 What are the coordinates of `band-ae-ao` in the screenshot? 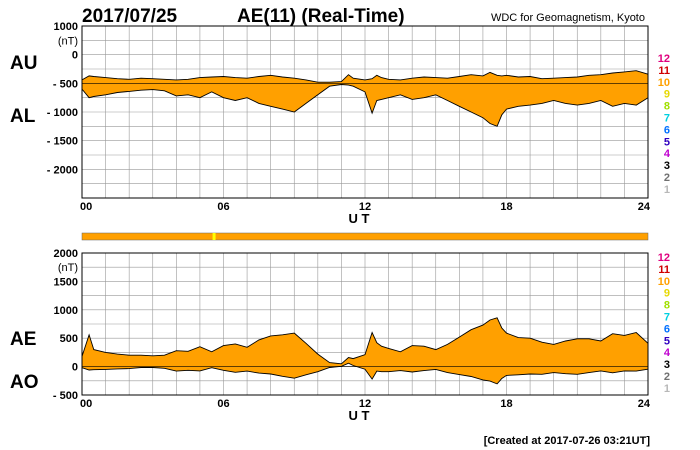 It's located at (365, 350).